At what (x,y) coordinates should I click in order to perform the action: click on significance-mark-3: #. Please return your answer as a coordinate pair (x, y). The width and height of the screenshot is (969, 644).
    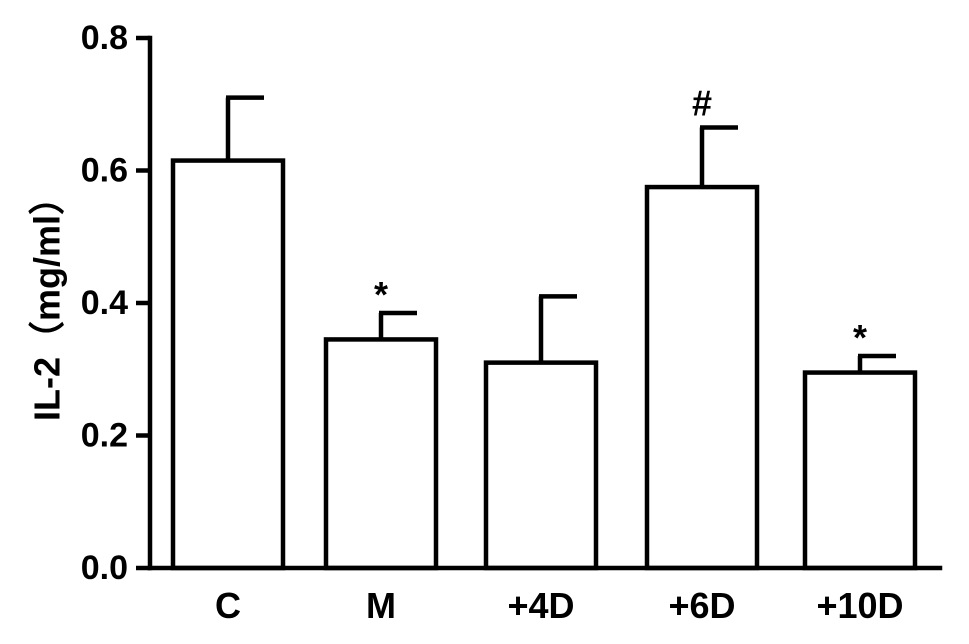
    Looking at the image, I should click on (702, 102).